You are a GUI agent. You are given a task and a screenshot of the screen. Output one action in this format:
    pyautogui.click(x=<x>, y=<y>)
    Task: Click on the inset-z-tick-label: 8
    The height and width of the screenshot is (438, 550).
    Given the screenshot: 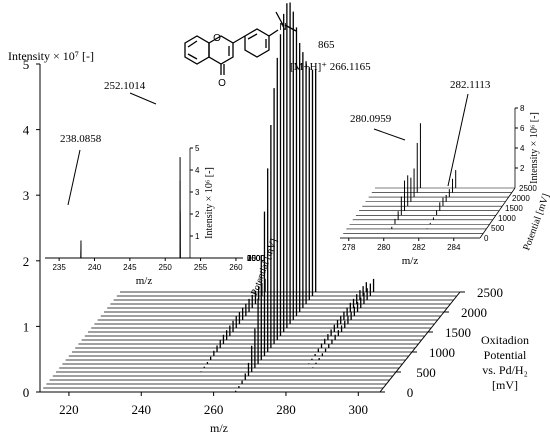 What is the action you would take?
    pyautogui.click(x=522, y=108)
    